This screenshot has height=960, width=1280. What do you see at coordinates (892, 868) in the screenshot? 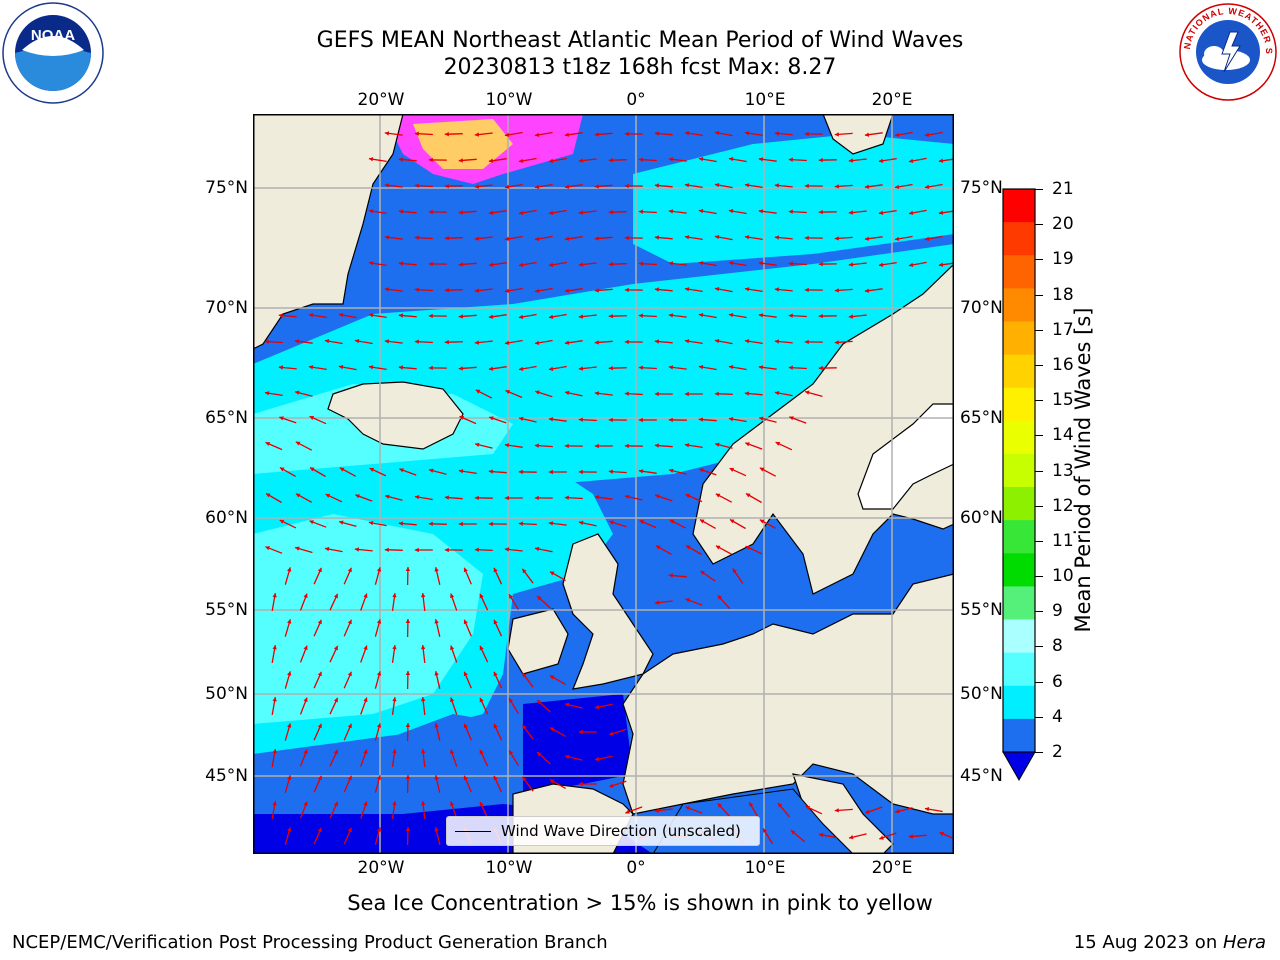
I see `lon-tick-bottom: 20°E` at bounding box center [892, 868].